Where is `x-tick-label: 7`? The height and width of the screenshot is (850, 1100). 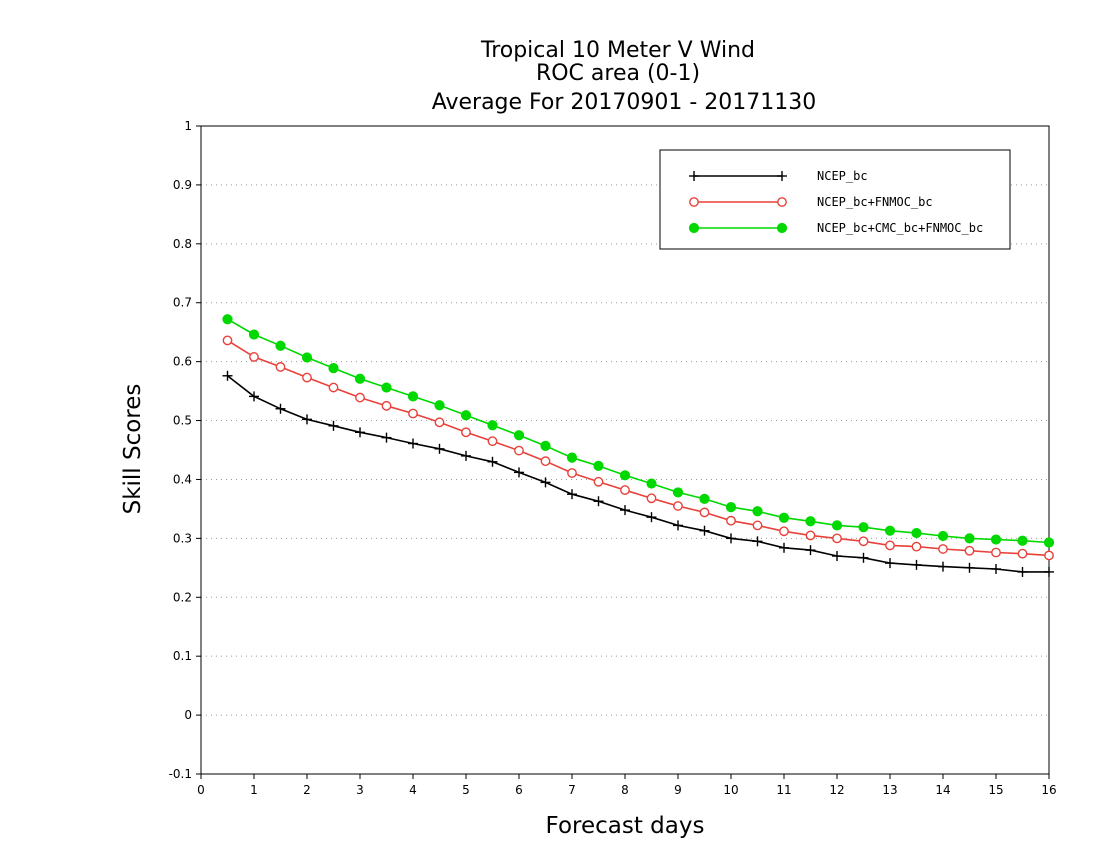
x-tick-label: 7 is located at coordinates (572, 790).